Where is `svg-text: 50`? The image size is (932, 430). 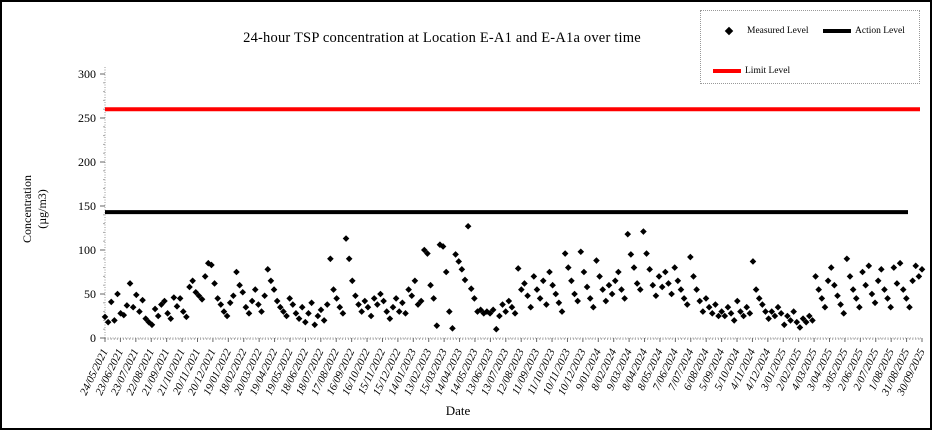 svg-text: 50 is located at coordinates (90, 294).